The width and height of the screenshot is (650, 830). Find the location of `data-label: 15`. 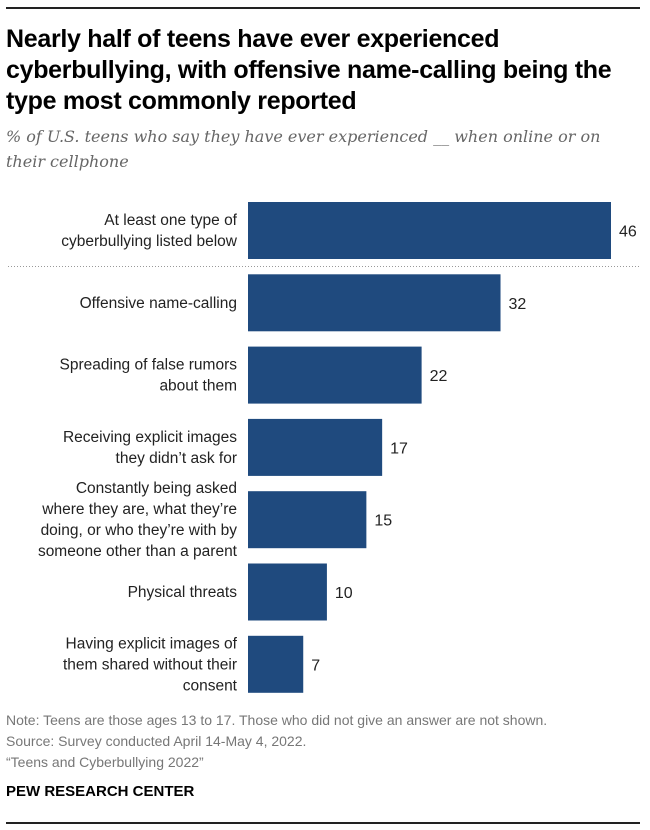

data-label: 15 is located at coordinates (383, 521).